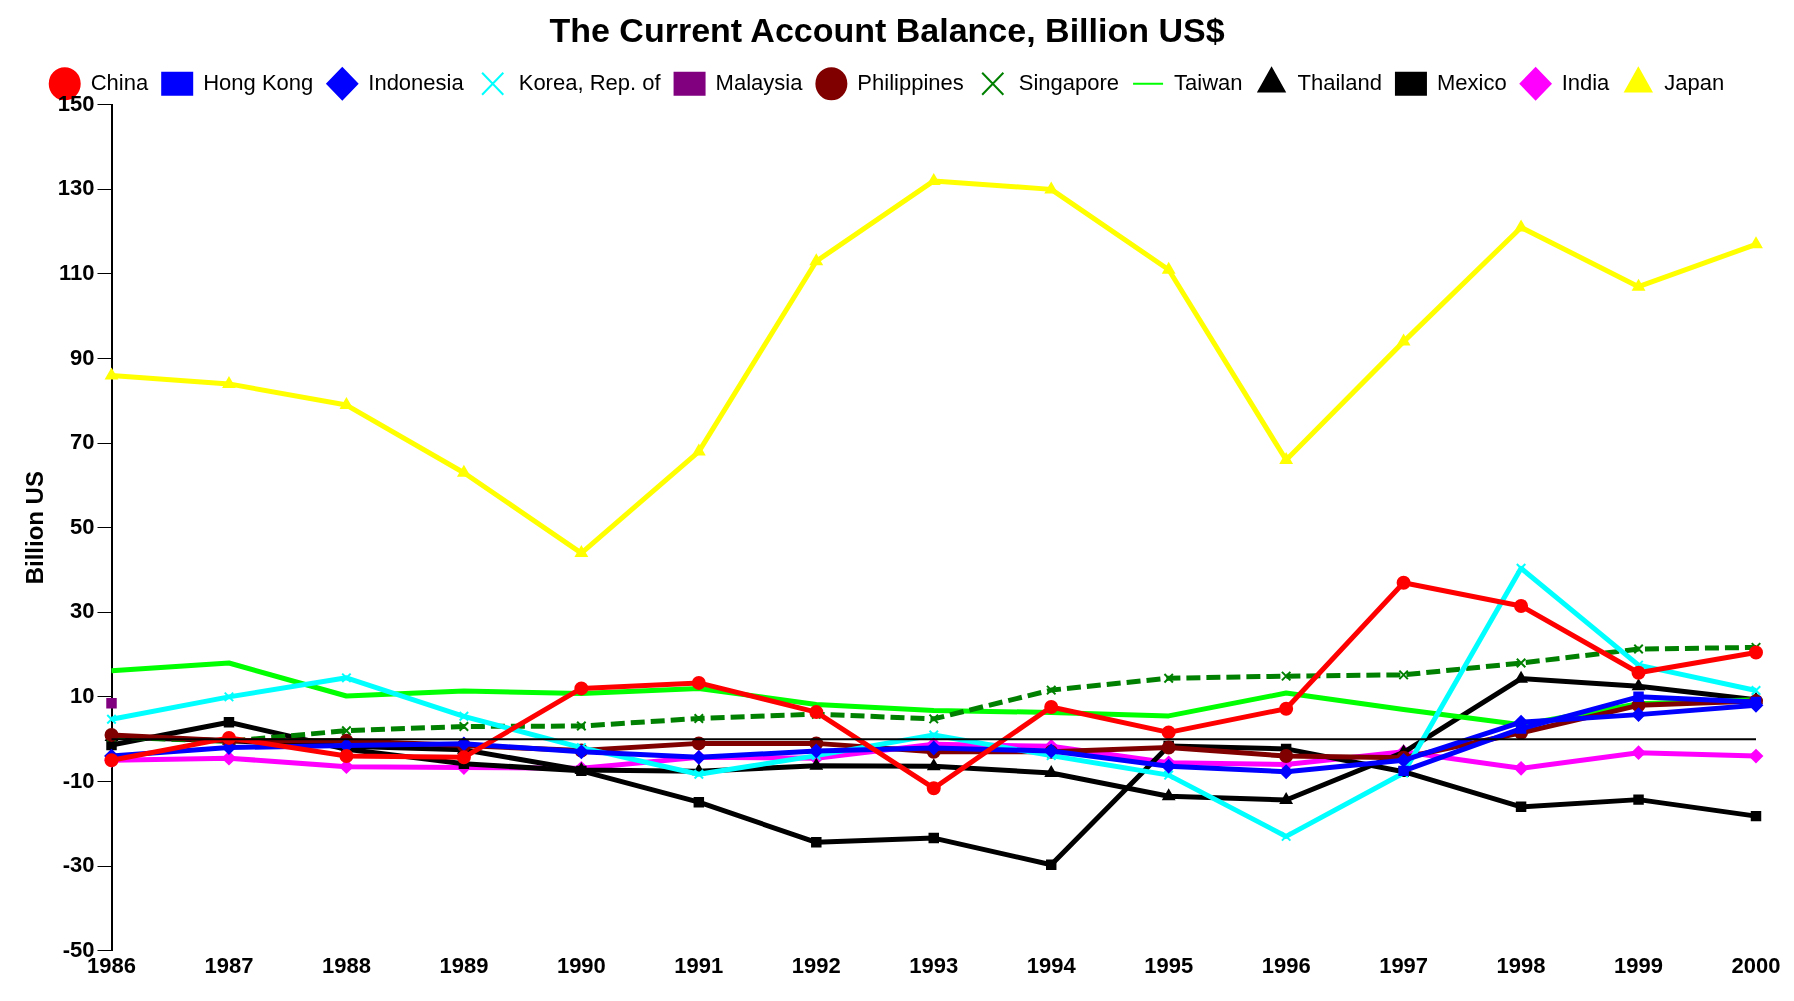 The width and height of the screenshot is (1794, 1001). What do you see at coordinates (464, 965) in the screenshot?
I see `x-tick-label: 1989` at bounding box center [464, 965].